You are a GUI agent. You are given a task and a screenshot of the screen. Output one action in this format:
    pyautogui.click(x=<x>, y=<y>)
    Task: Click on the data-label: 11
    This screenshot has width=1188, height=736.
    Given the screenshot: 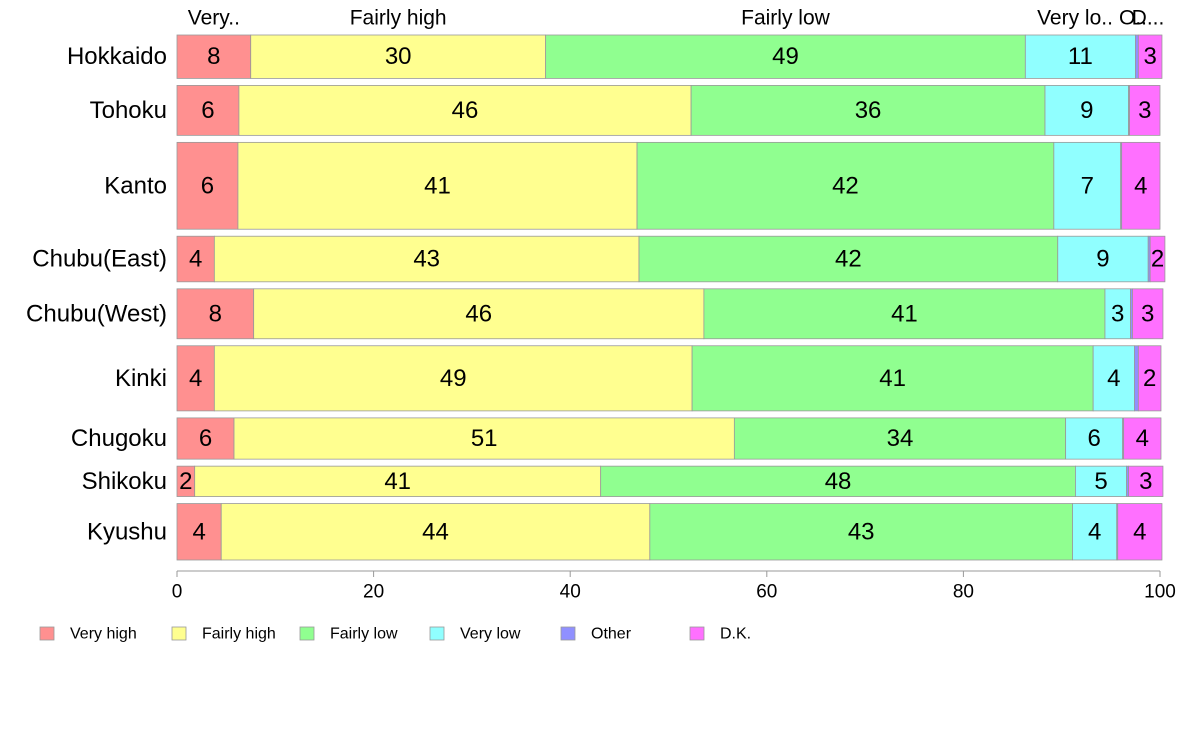 What is the action you would take?
    pyautogui.click(x=1080, y=56)
    